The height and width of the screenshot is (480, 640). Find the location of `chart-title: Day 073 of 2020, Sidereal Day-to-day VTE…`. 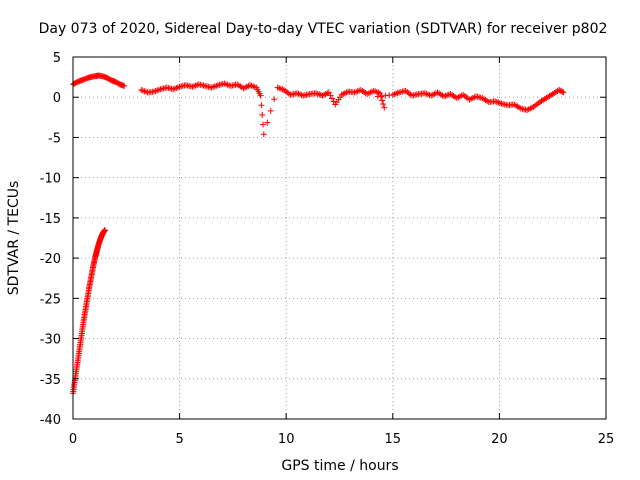

chart-title: Day 073 of 2020, Sidereal Day-to-day VTE… is located at coordinates (323, 29).